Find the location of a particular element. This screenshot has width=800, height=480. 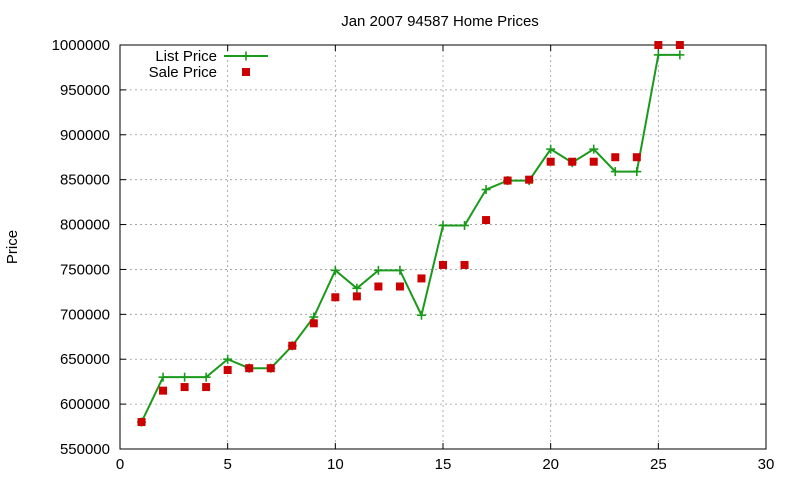

x-tick-label: 15 is located at coordinates (443, 464).